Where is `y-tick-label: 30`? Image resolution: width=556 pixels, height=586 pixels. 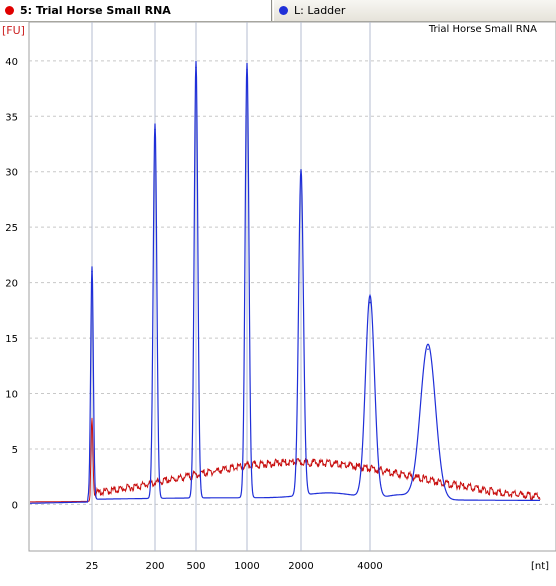
y-tick-label: 30 is located at coordinates (11, 173).